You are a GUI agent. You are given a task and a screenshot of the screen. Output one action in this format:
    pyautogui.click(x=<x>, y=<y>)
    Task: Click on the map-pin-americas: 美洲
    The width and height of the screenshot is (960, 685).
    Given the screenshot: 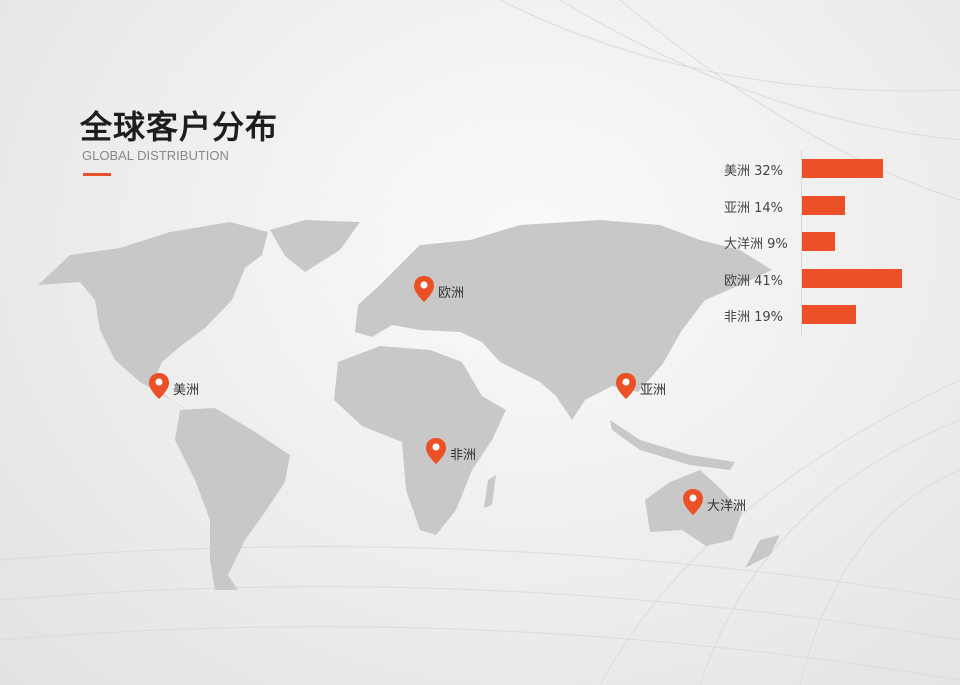 What is the action you would take?
    pyautogui.click(x=173, y=386)
    